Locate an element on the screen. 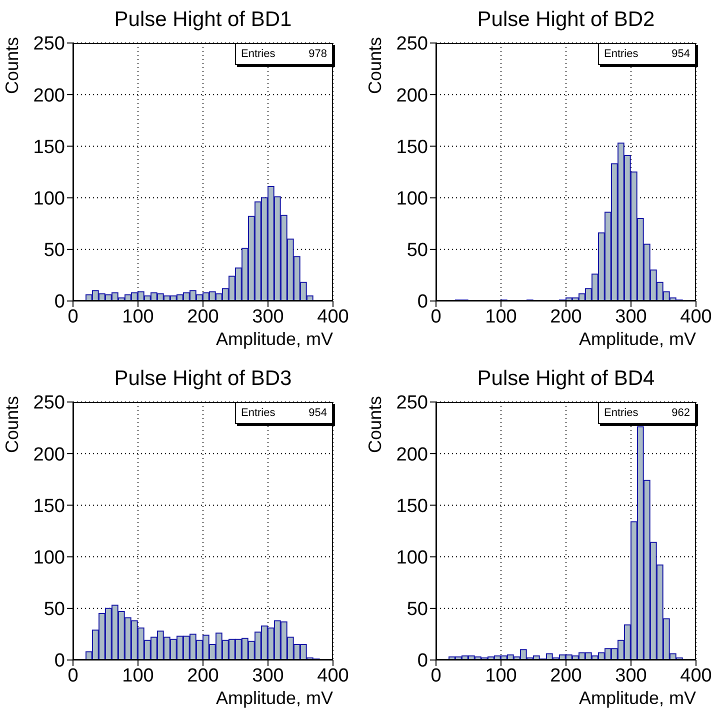 This screenshot has width=726, height=718. chart-title: Pulse Hight of BD2 is located at coordinates (566, 20).